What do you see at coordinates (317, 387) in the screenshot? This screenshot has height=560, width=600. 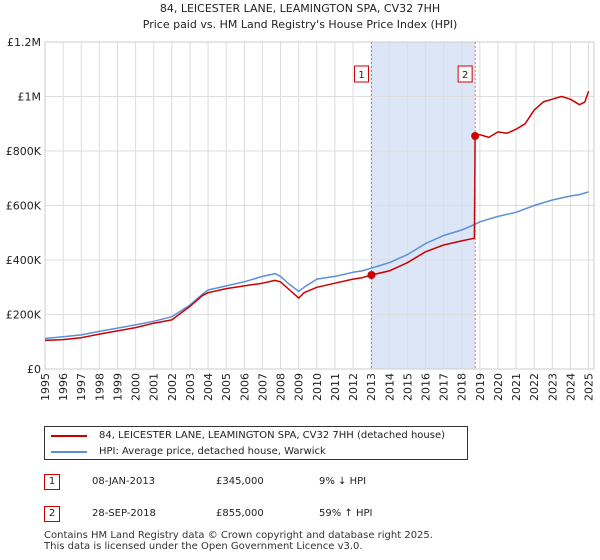 I see `x-tick-label: 2010` at bounding box center [317, 387].